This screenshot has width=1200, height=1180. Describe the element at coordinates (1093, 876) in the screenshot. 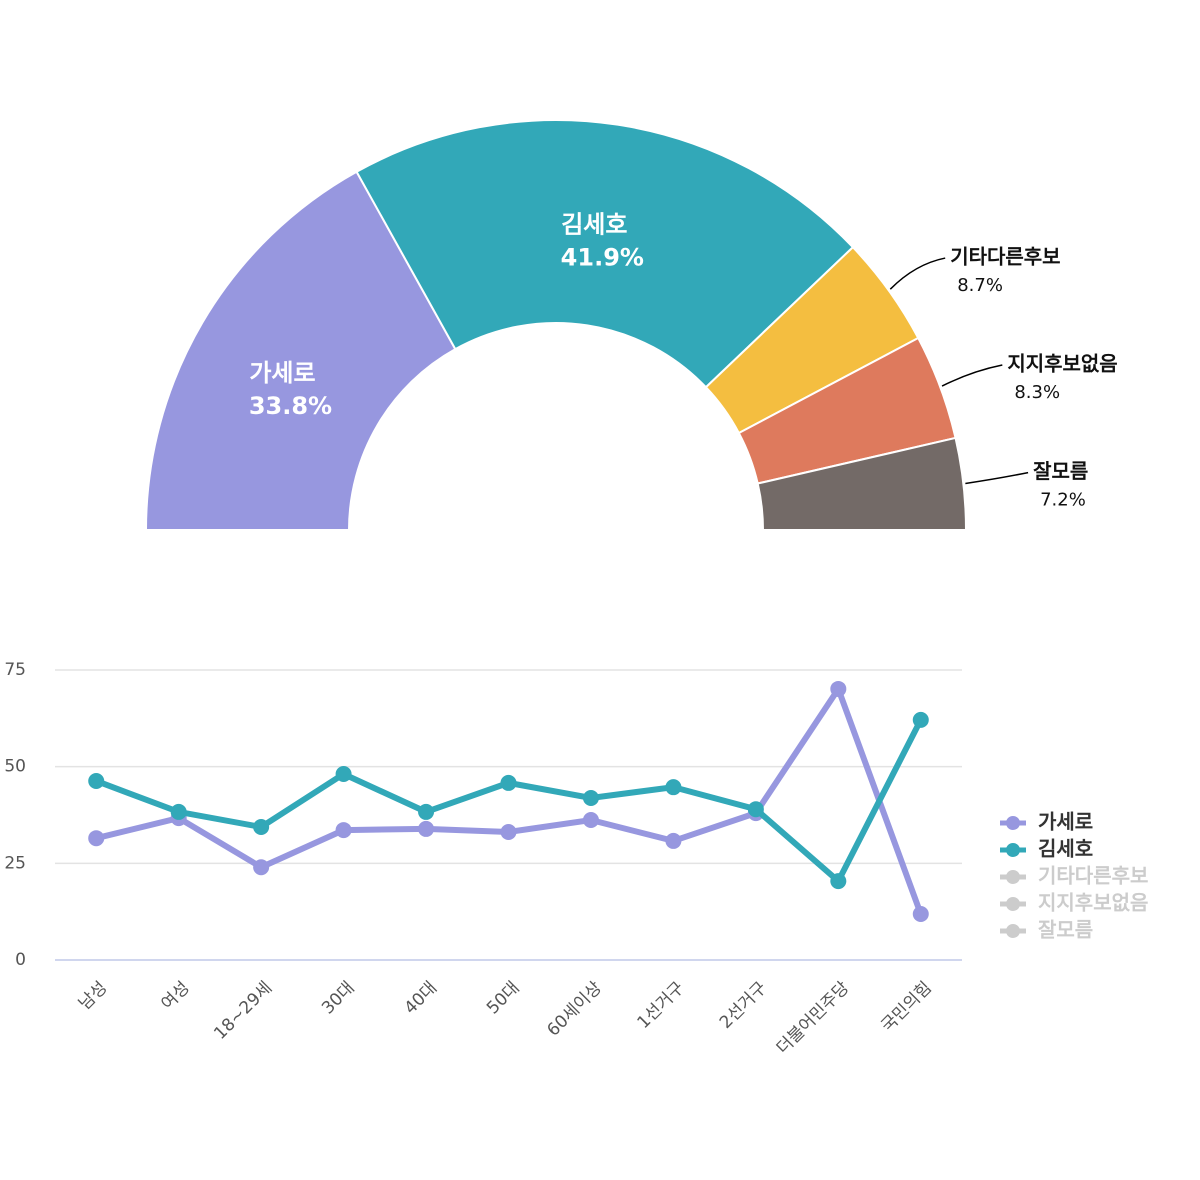

I see `legend-label: 기타다른후보` at that location.